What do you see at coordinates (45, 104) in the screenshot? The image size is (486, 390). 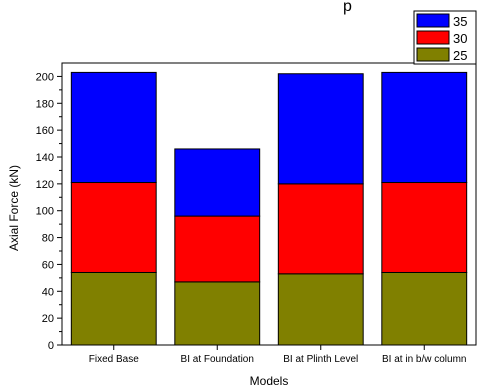 I see `y-tick-label: 180` at bounding box center [45, 104].